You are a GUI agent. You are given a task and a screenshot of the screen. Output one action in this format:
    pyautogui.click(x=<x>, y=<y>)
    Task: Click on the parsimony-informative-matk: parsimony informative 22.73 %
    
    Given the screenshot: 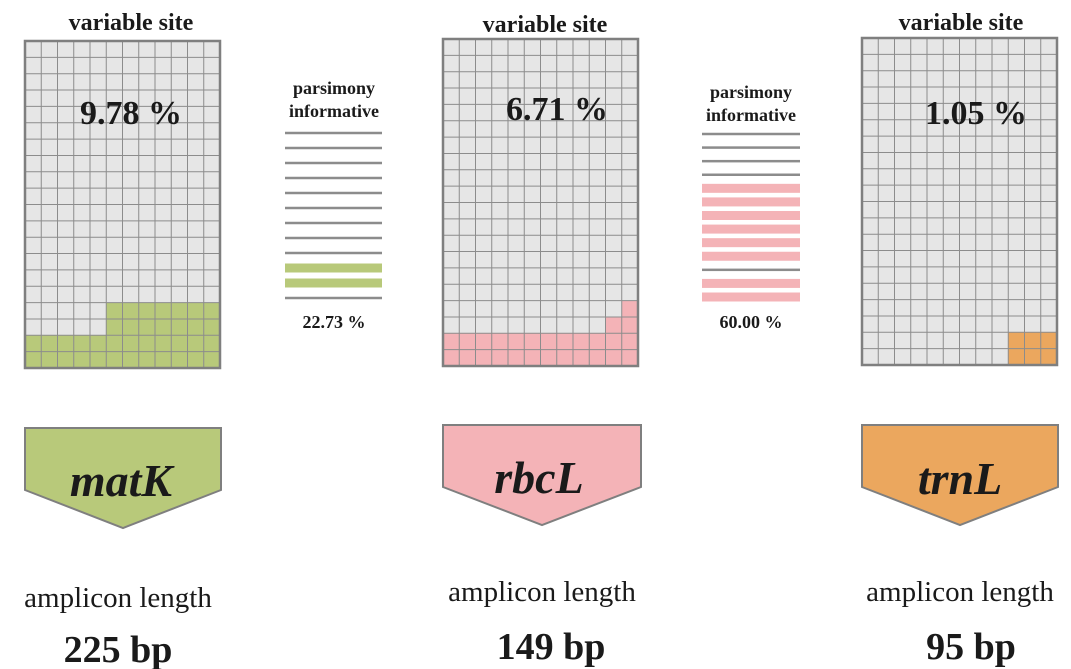 What is the action you would take?
    pyautogui.click(x=333, y=205)
    